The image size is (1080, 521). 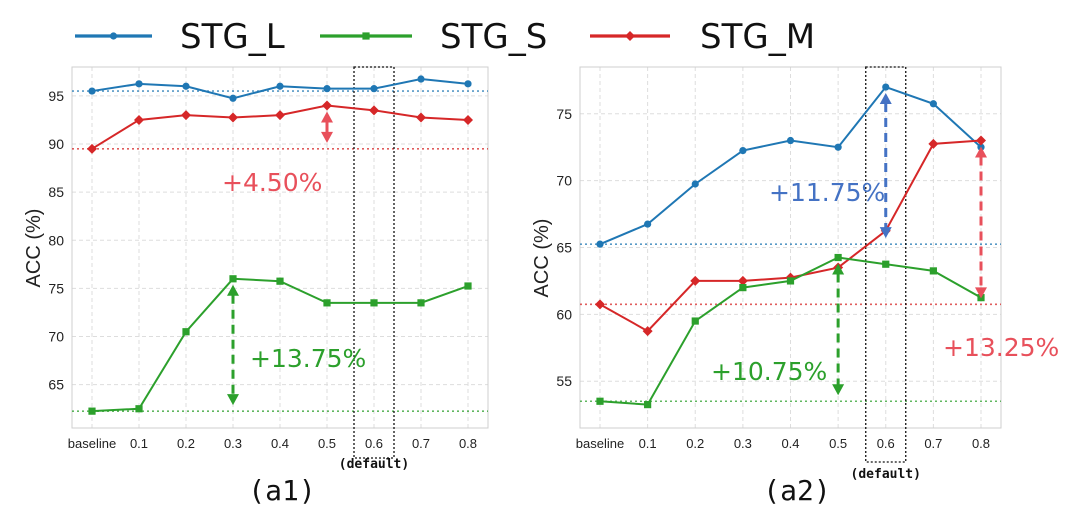 I want to click on panel-label: (a1), so click(x=281, y=490).